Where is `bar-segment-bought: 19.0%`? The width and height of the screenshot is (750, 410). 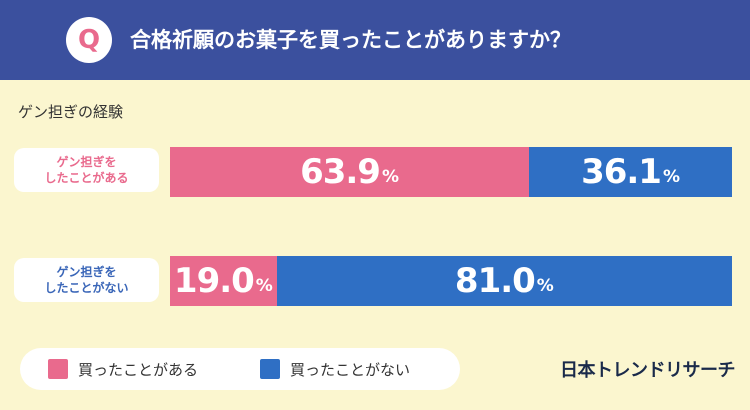 bar-segment-bought: 19.0% is located at coordinates (223, 281).